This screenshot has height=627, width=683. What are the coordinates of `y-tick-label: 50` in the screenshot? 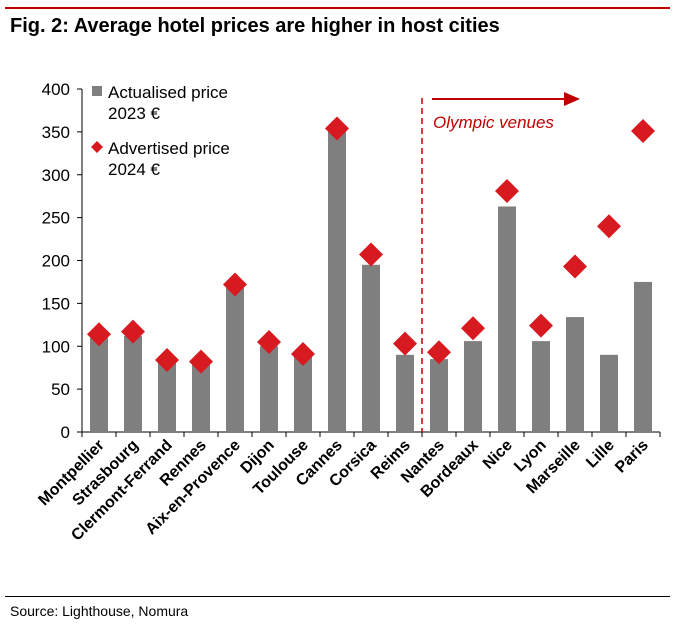 It's located at (60, 389).